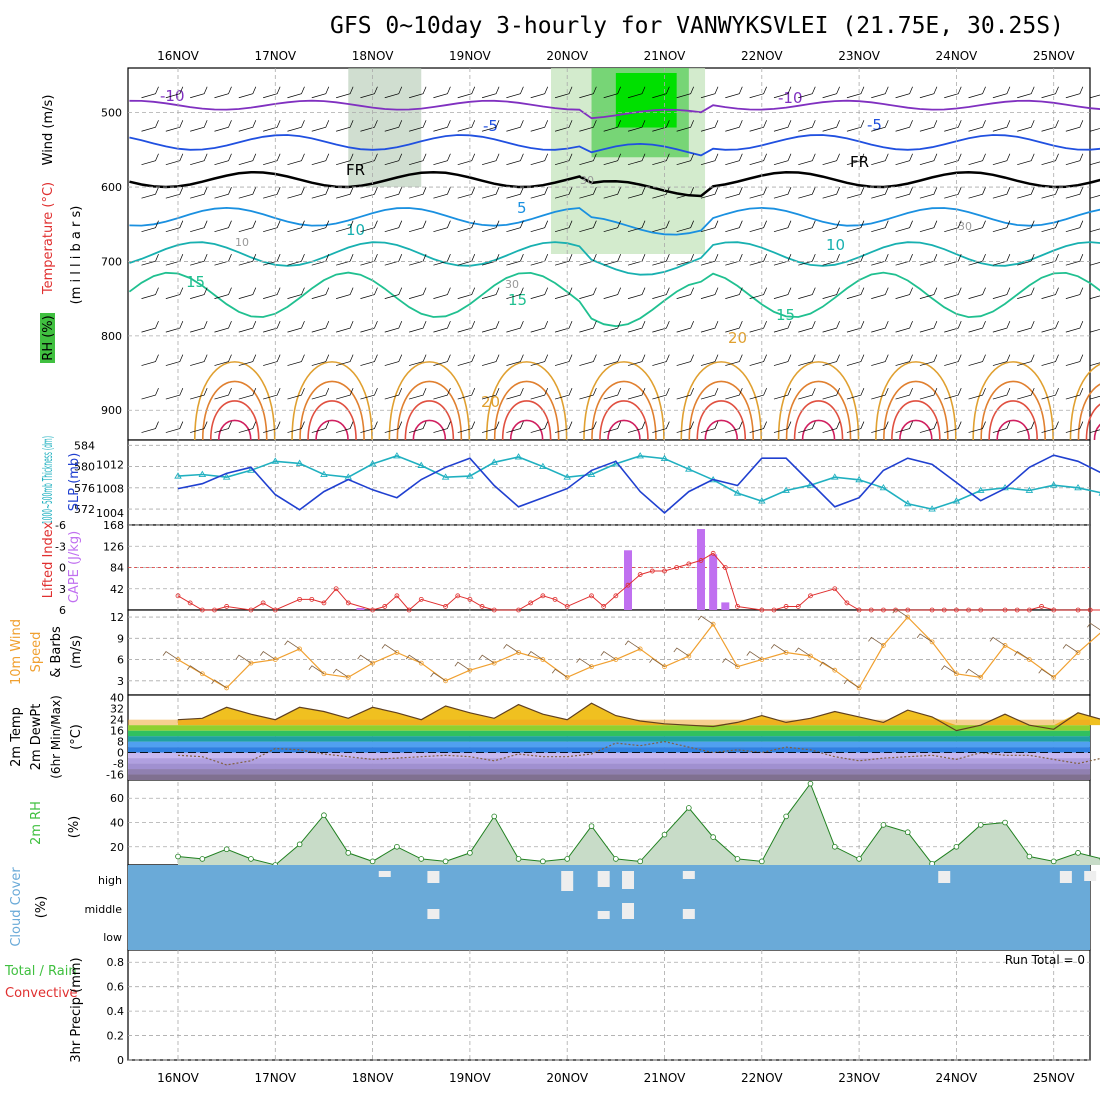 The image size is (1100, 1100). I want to click on cape-tick-label: 168, so click(113, 525).